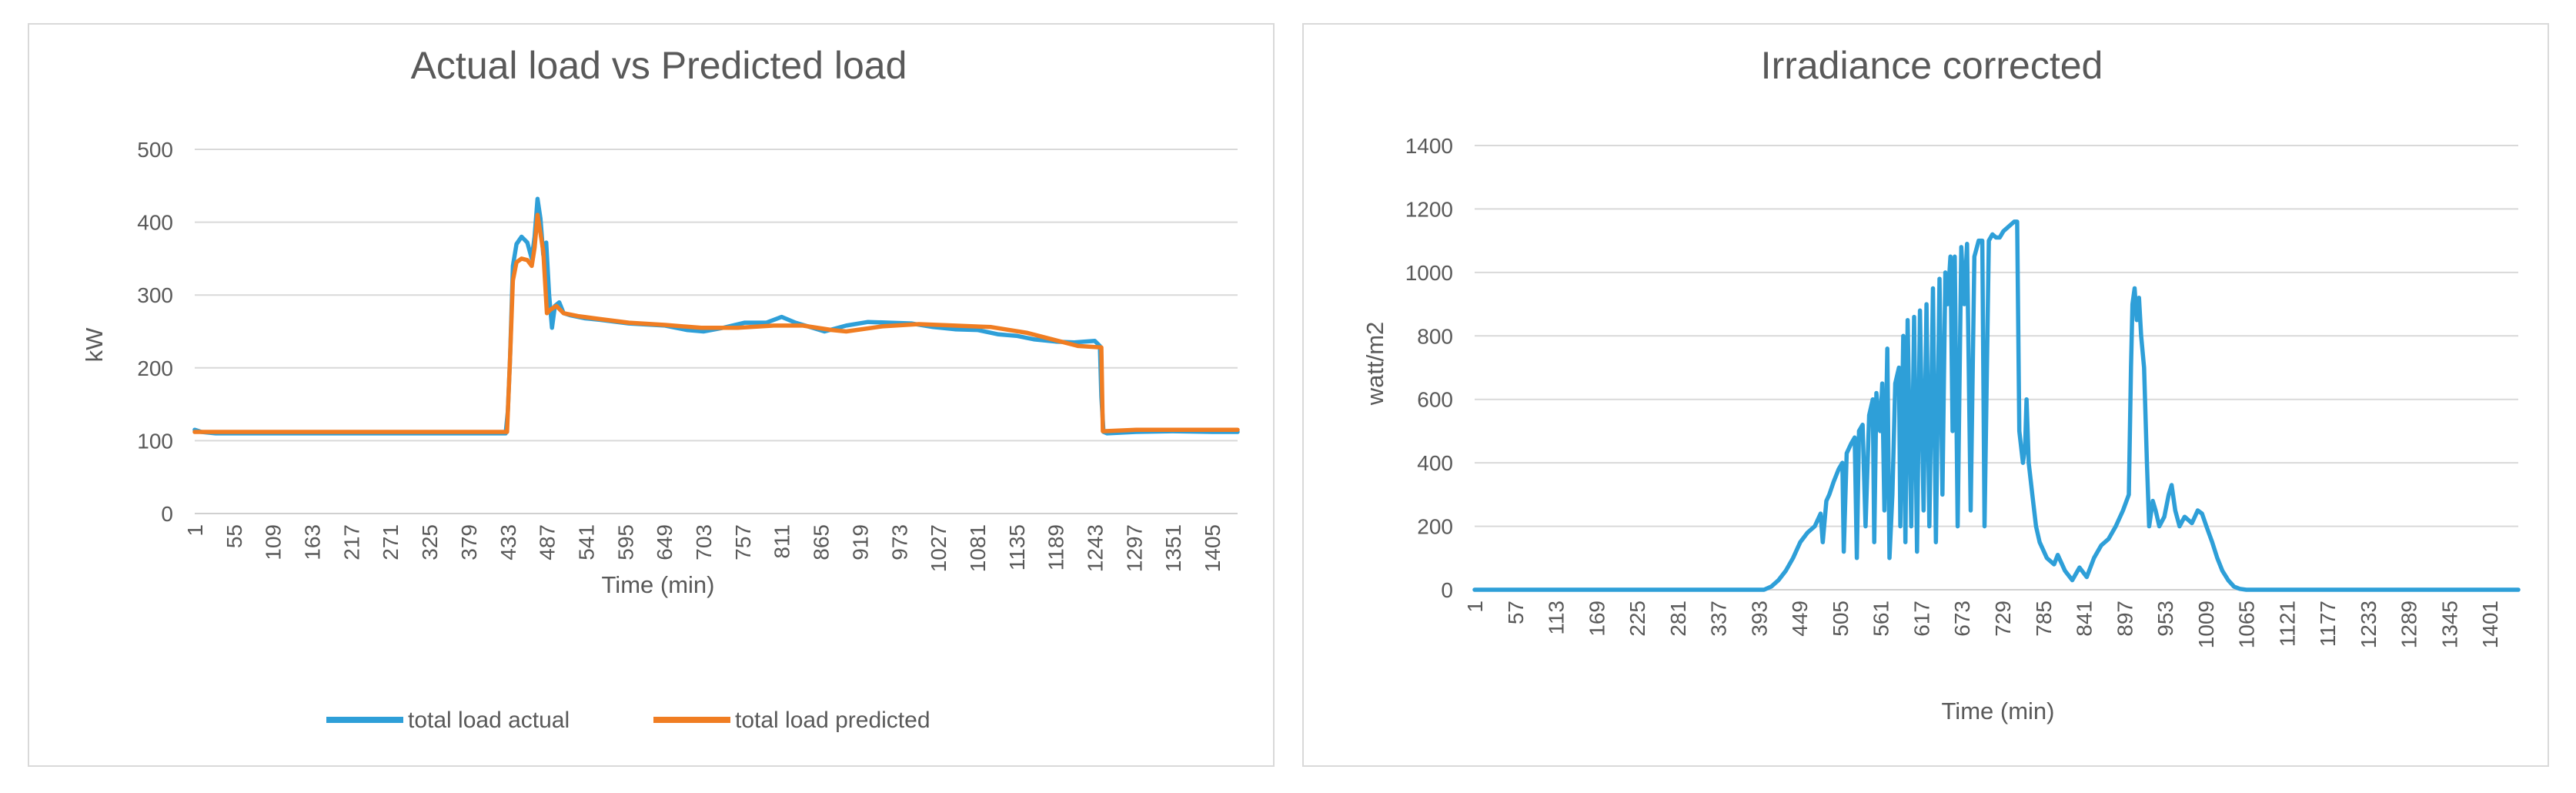 The image size is (2576, 793). What do you see at coordinates (430, 542) in the screenshot?
I see `x-tick-label: 325` at bounding box center [430, 542].